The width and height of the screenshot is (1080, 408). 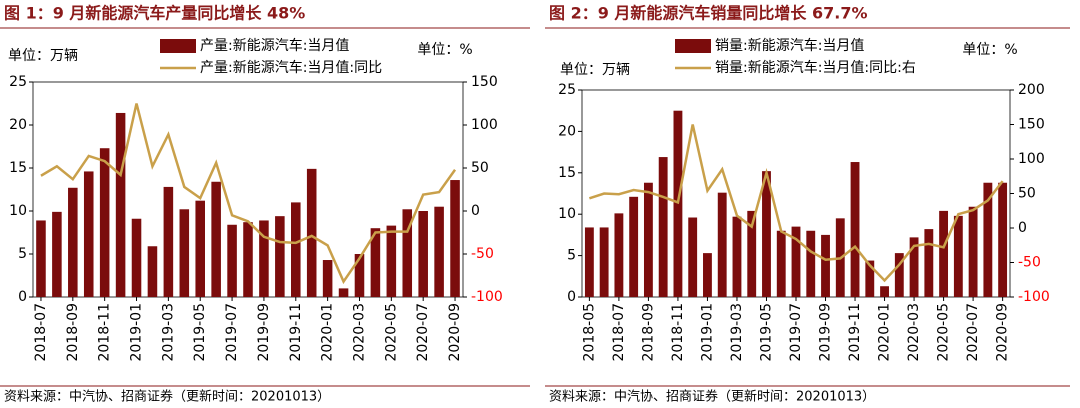 What do you see at coordinates (885, 332) in the screenshot?
I see `x-tick-label: 2020-01` at bounding box center [885, 332].